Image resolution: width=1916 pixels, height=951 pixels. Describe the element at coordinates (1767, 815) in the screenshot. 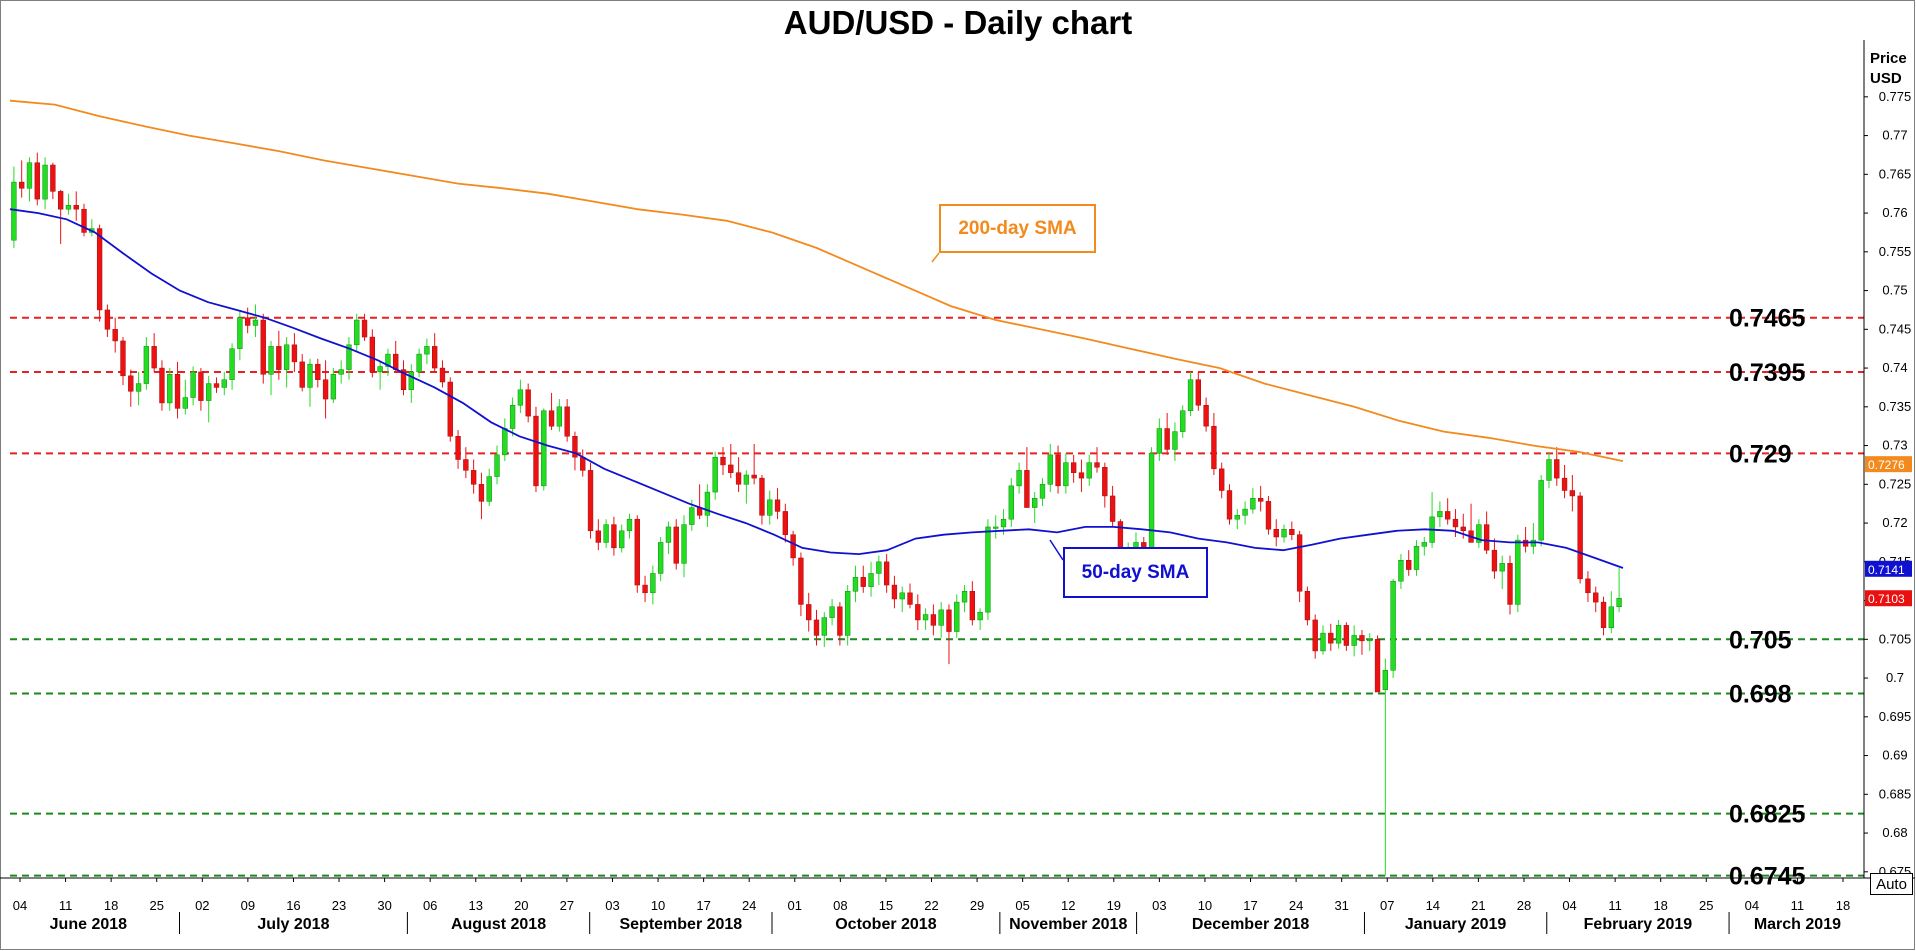

I see `level-label: 0.6825` at that location.